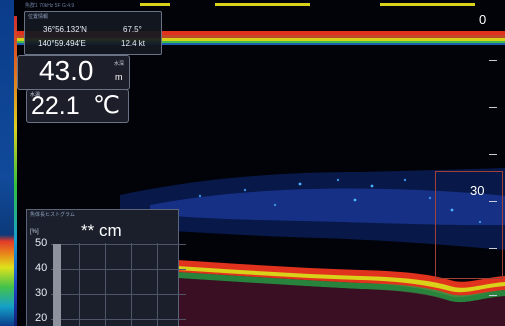 The height and width of the screenshot is (326, 505). I want to click on heading-value: 67.5°, so click(132, 29).